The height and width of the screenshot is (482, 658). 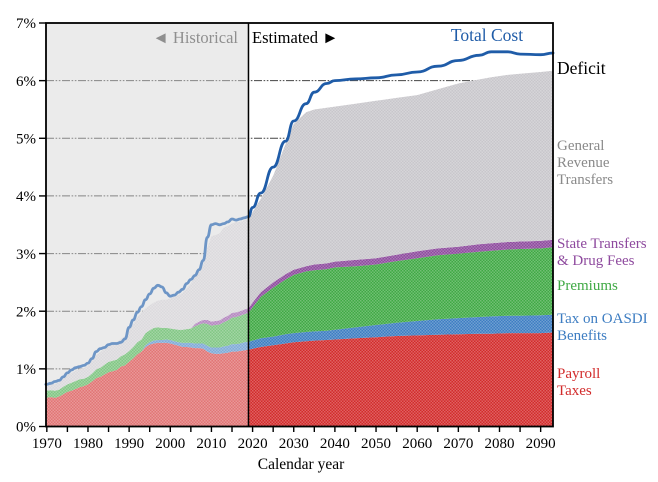 I want to click on y-tick-label: 3%, so click(x=26, y=255).